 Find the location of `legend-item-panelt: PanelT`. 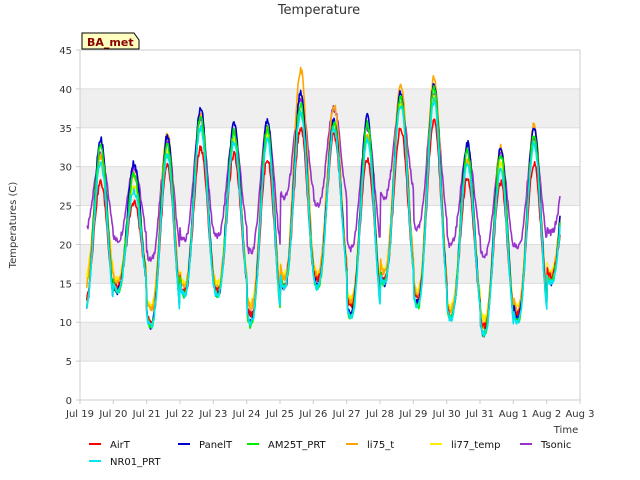

legend-item-panelt: PanelT is located at coordinates (205, 445).